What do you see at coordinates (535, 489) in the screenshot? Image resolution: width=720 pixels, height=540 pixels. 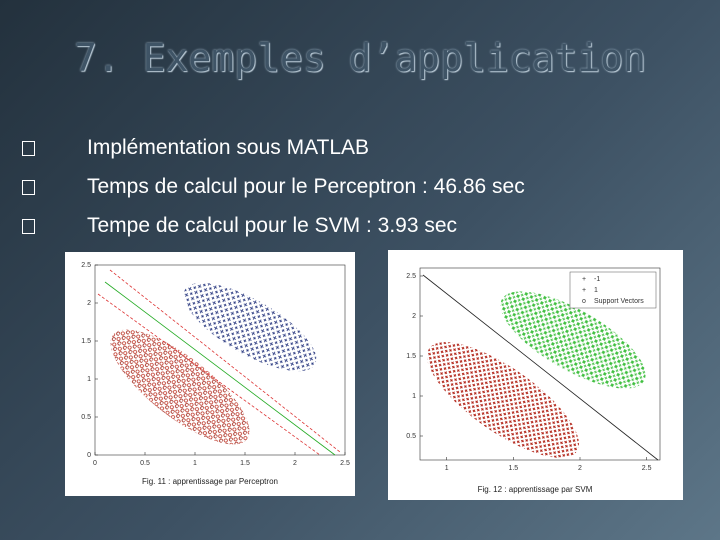 I see `figure-caption: Fig. 12 : apprentissage par SVM` at bounding box center [535, 489].